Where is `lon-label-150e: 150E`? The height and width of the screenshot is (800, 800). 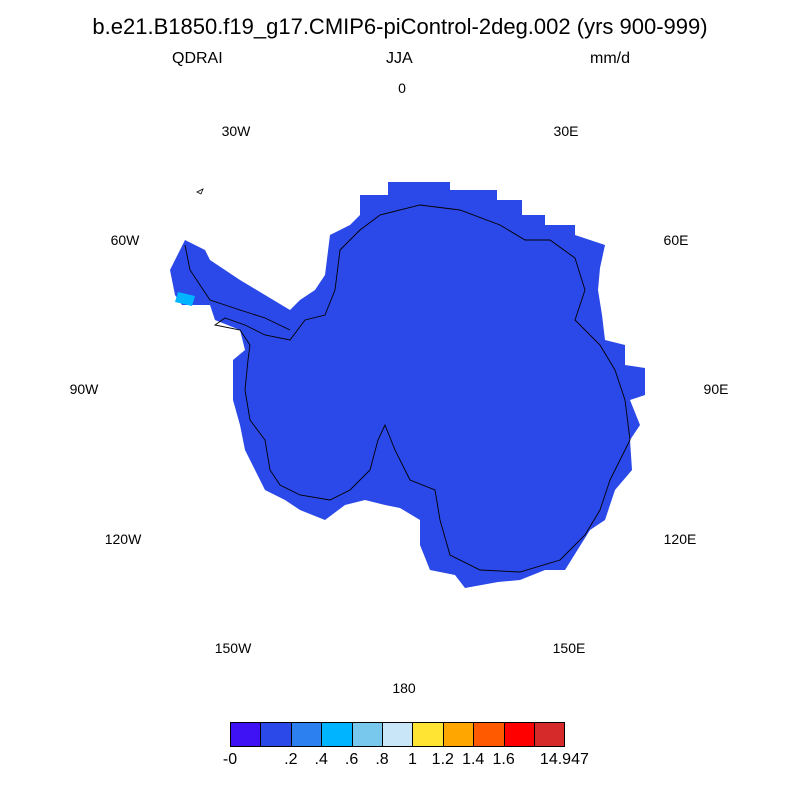 lon-label-150e: 150E is located at coordinates (569, 648).